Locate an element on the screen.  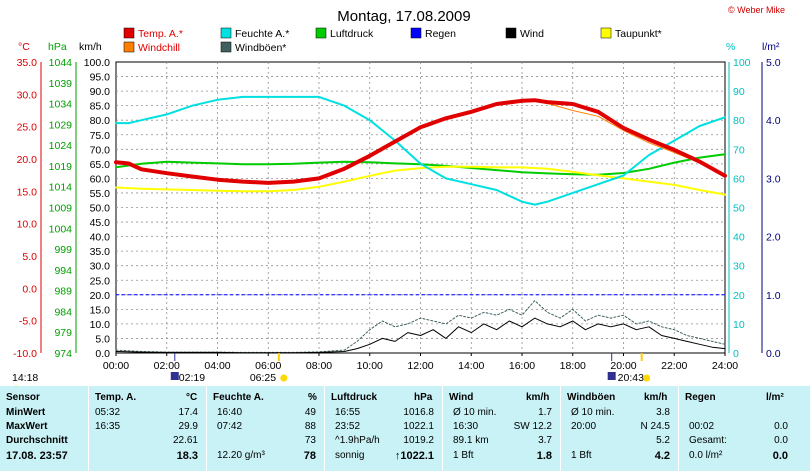
header-wind: Wind is located at coordinates (461, 397).